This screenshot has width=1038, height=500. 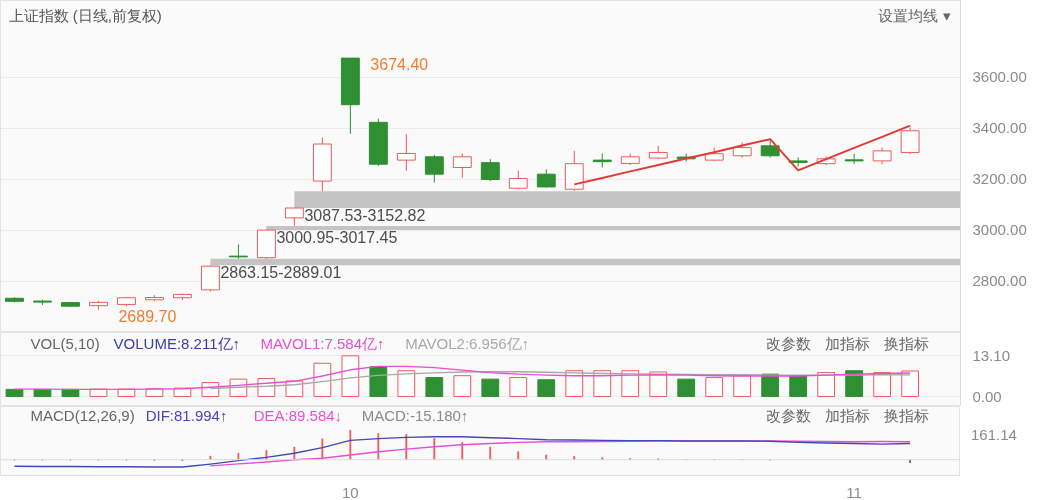 I want to click on series-label: MAVOL2:6.956亿↑, so click(x=467, y=343).